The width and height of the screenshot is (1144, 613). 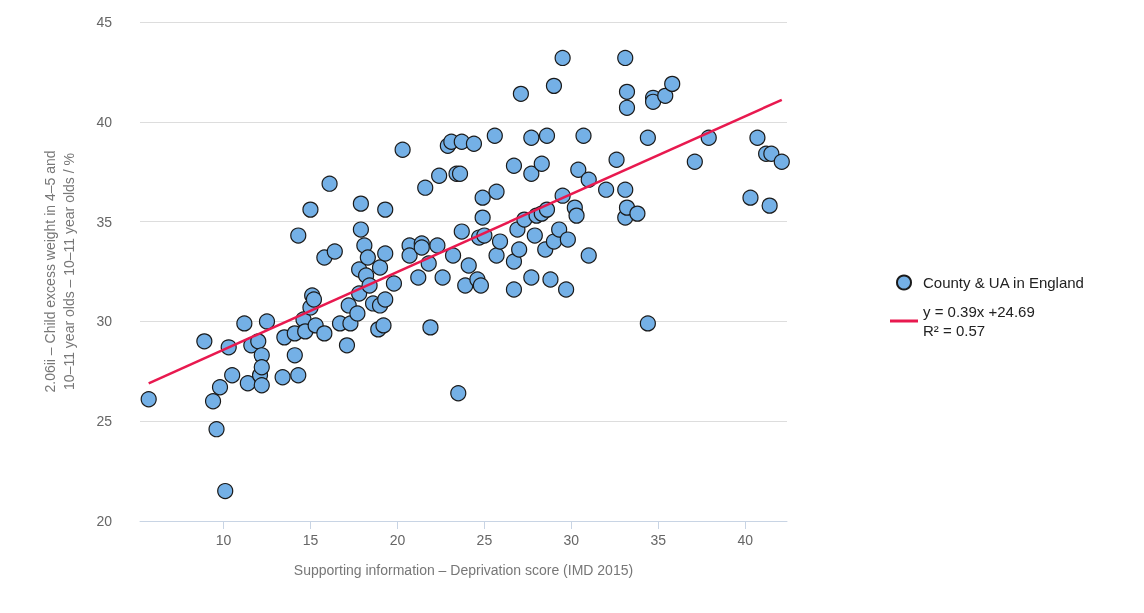 What do you see at coordinates (104, 221) in the screenshot?
I see `y-tick-label: 35` at bounding box center [104, 221].